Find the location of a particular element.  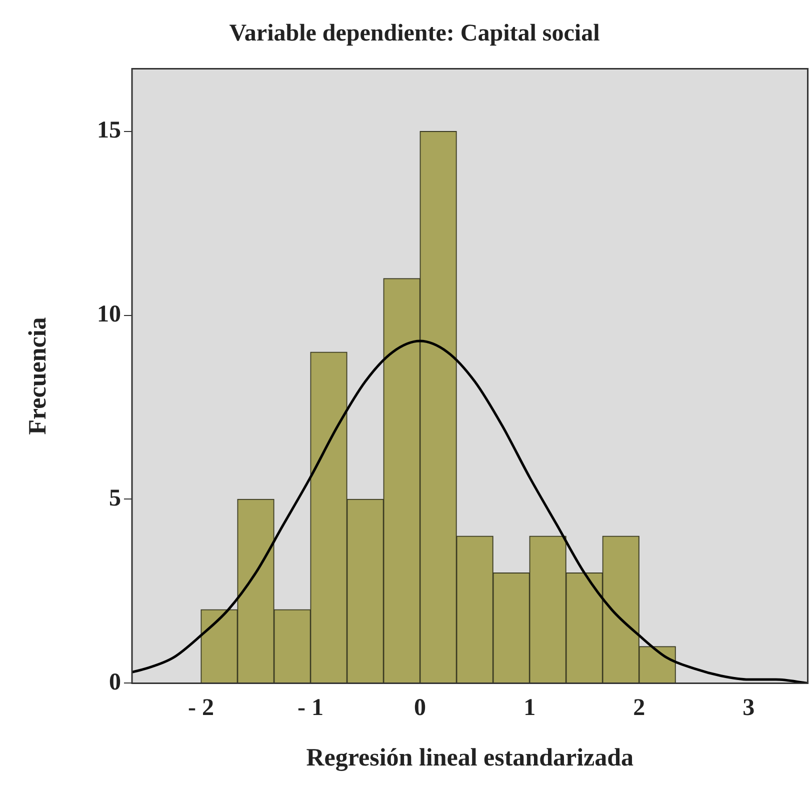

y-tick-label: 10 is located at coordinates (109, 315).